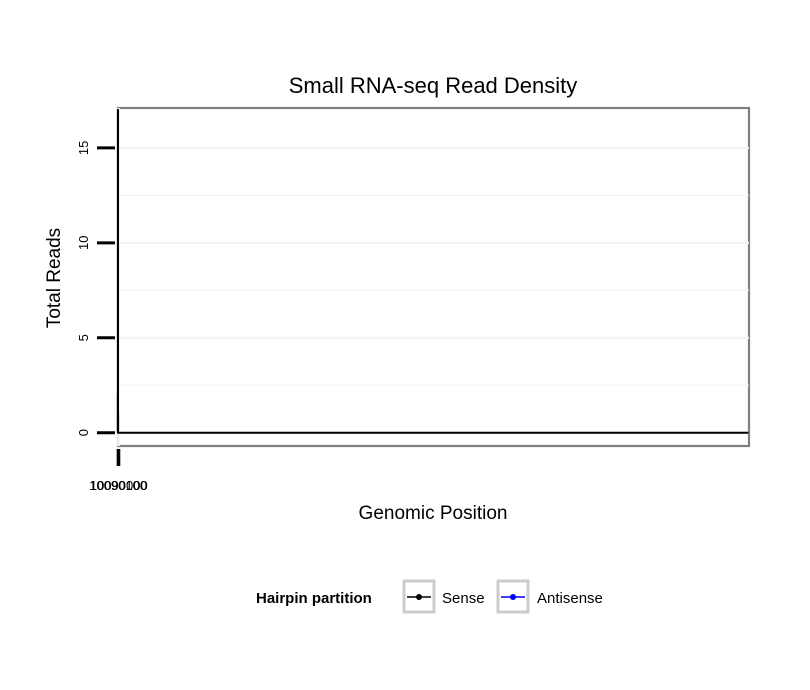 The width and height of the screenshot is (810, 690). Describe the element at coordinates (463, 598) in the screenshot. I see `legend-label-sense: Sense` at that location.